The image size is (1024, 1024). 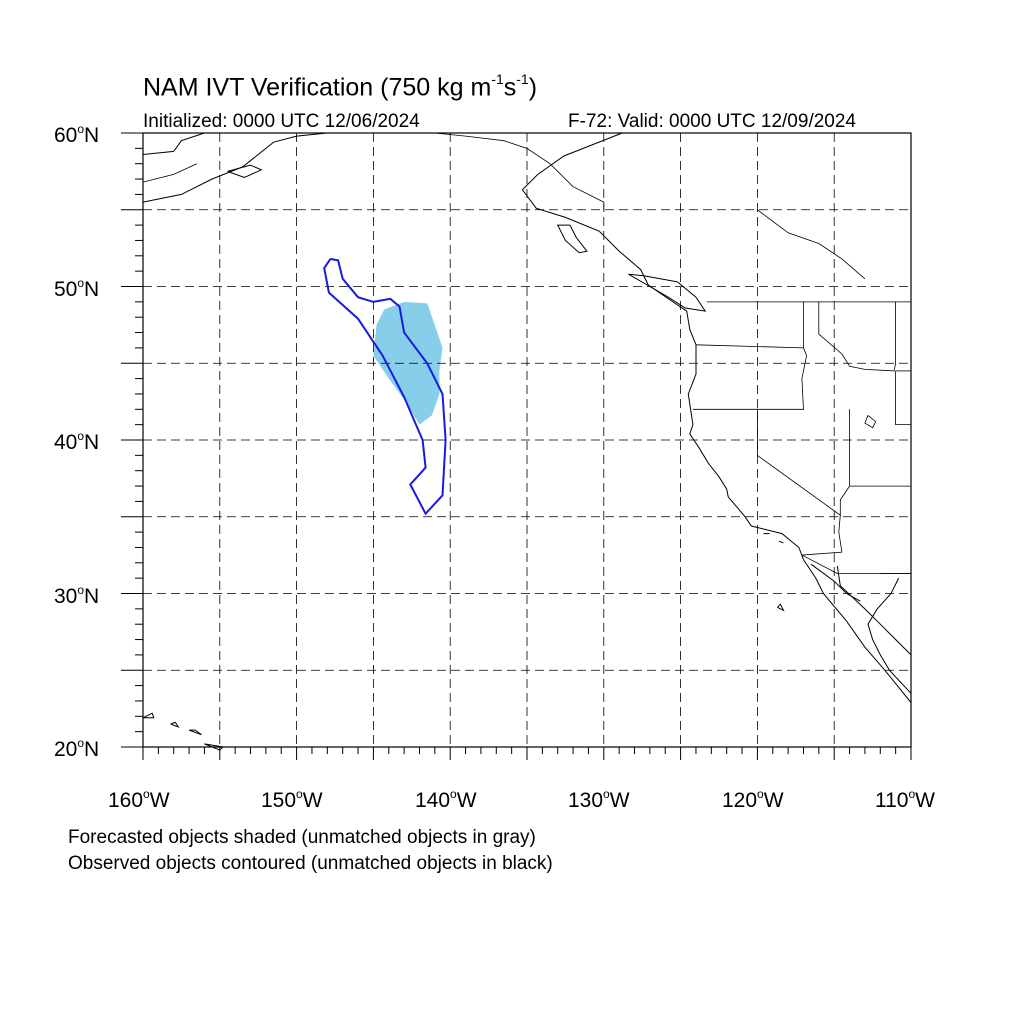 What do you see at coordinates (139, 799) in the screenshot?
I see `lon-label-160w: 160oW` at bounding box center [139, 799].